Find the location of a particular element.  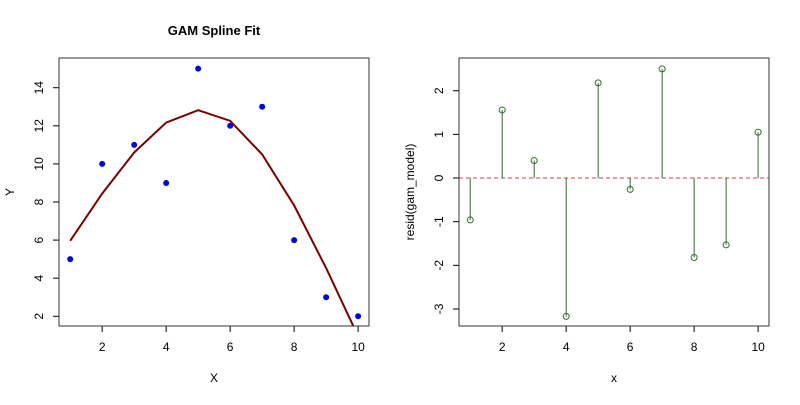

right-y-tick-label: 1 is located at coordinates (439, 134).